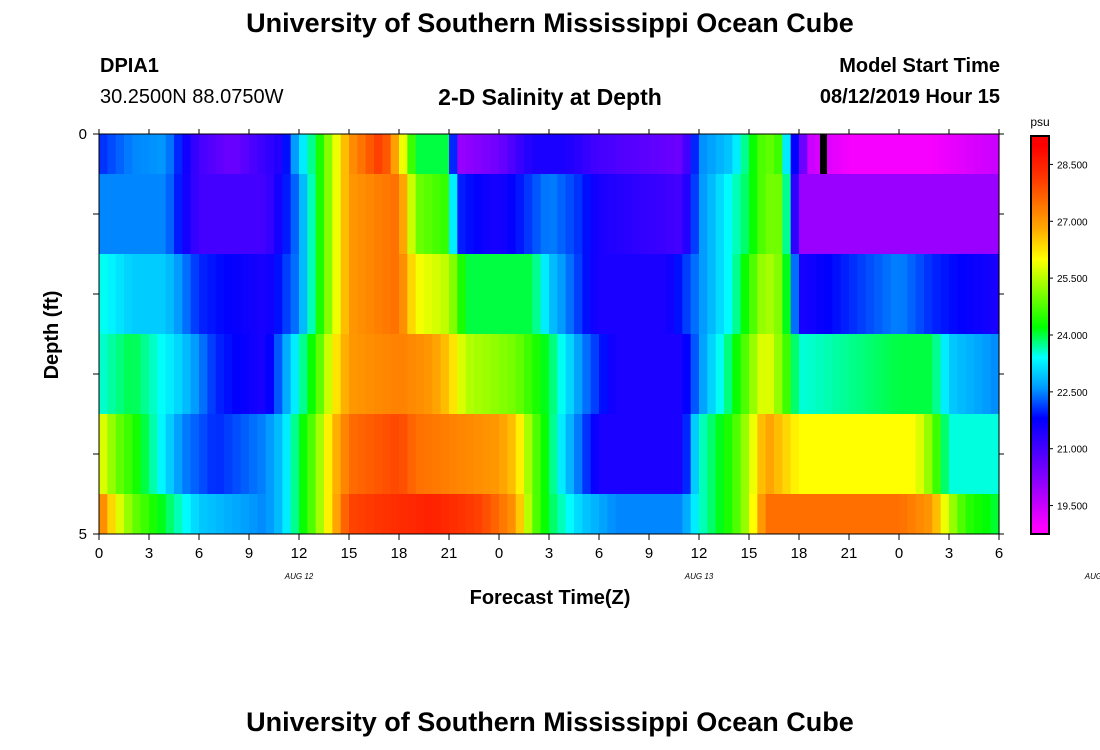  I want to click on x-tick-label: 21, so click(449, 553).